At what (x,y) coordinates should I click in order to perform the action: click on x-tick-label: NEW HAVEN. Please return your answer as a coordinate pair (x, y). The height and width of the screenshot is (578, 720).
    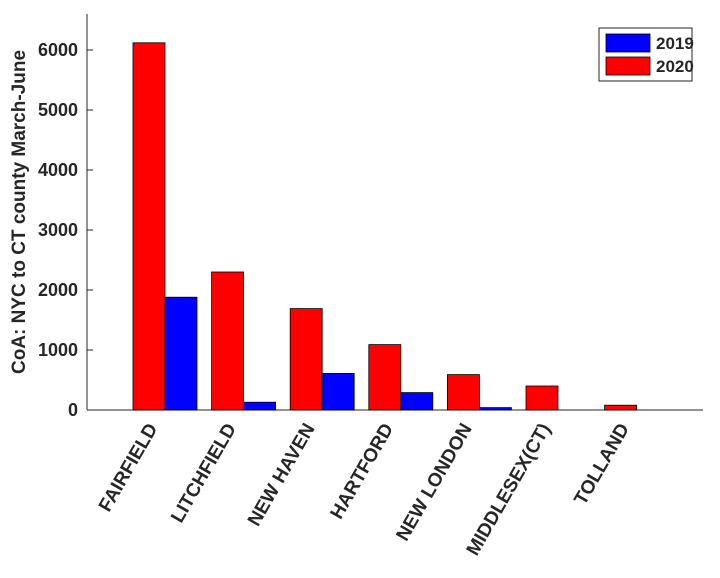
    Looking at the image, I should click on (282, 475).